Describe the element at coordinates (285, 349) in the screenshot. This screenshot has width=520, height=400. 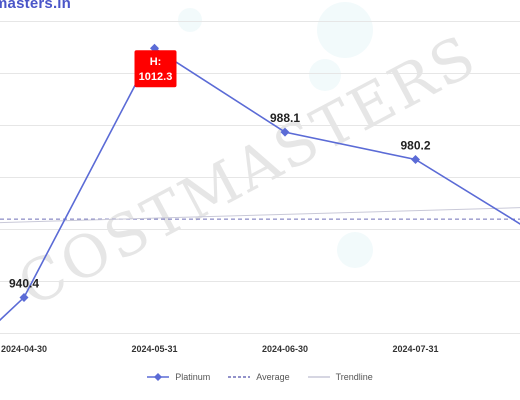
I see `x-tick-2024-06-30: 2024-06-30` at that location.